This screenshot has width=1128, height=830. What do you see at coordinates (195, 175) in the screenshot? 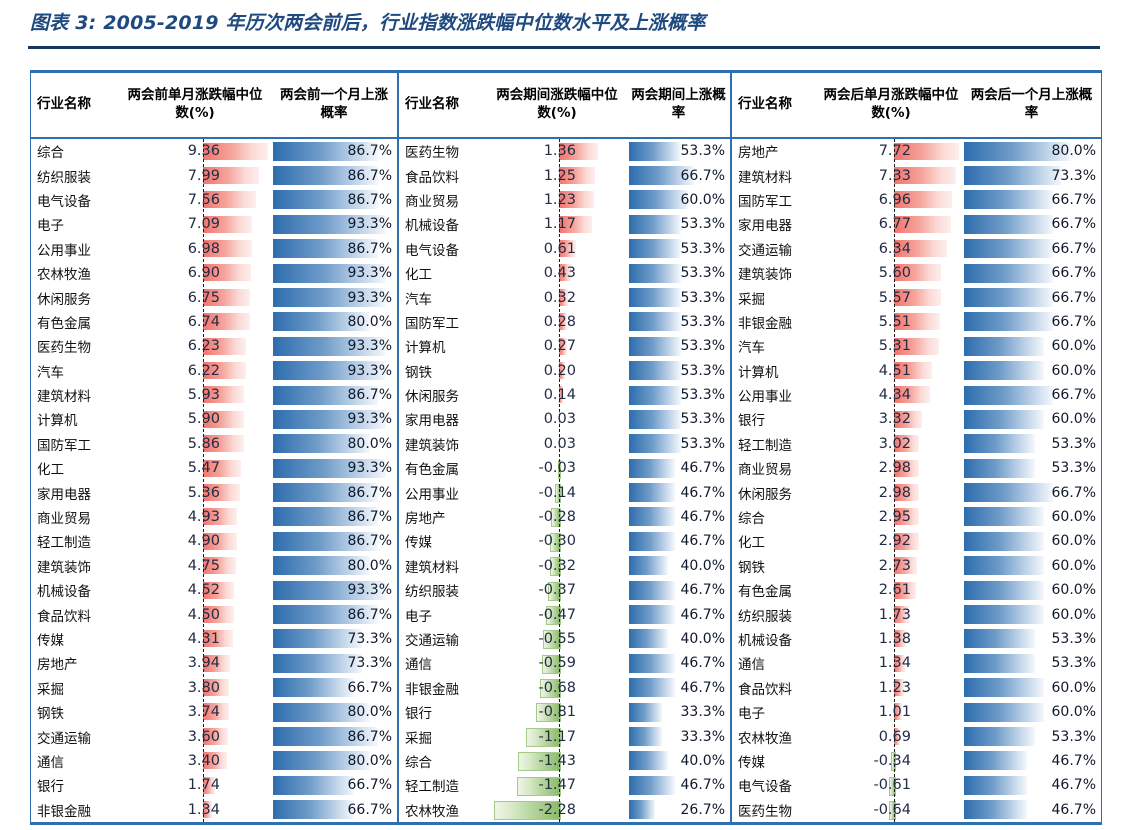
I see `median-change-cell: 7.99` at bounding box center [195, 175].